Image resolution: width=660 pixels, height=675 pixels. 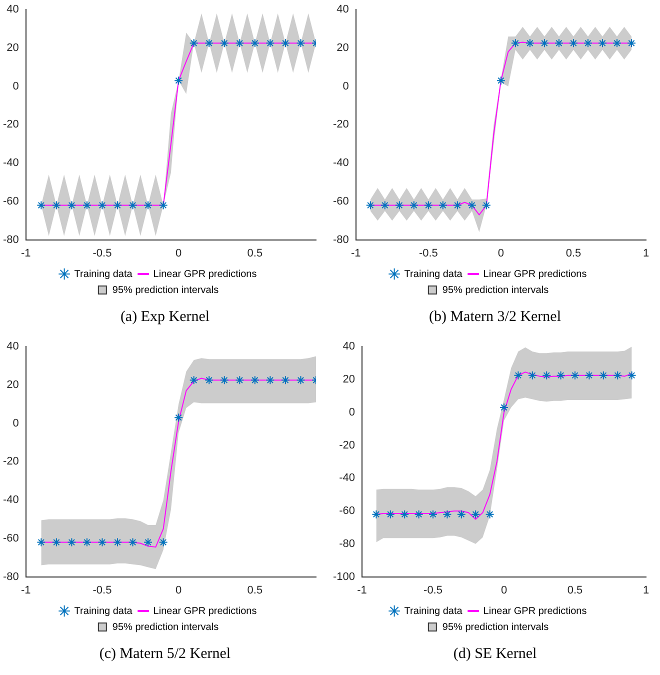 I want to click on text: (a) Exp Kernel, so click(x=165, y=317).